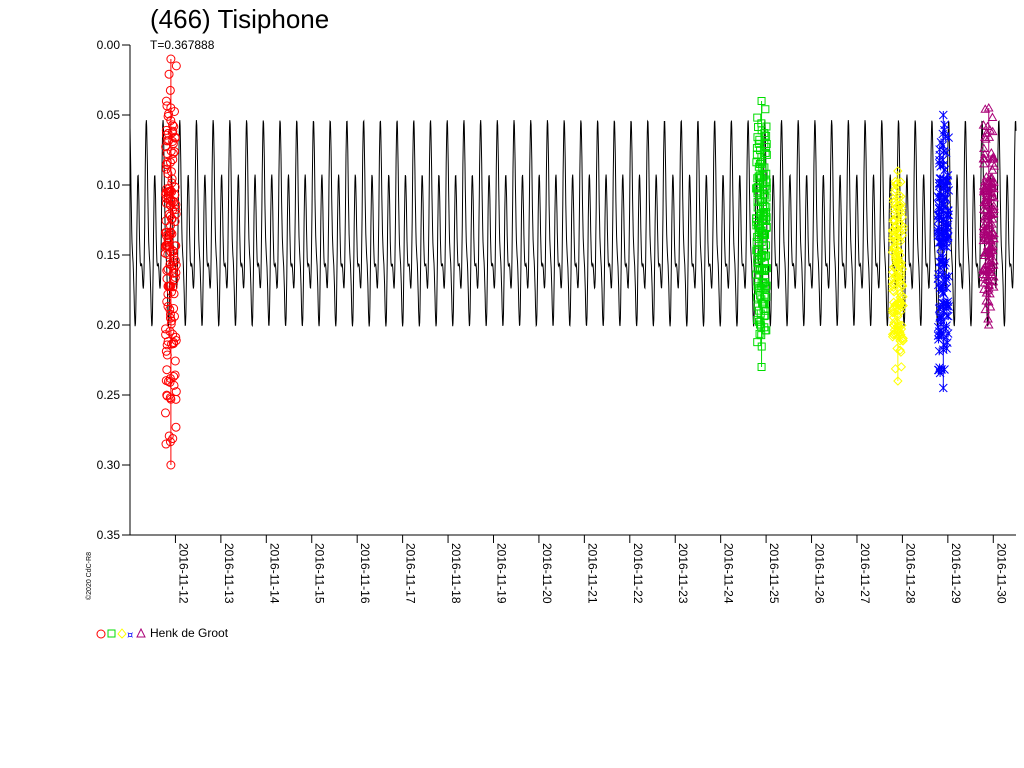 Image resolution: width=1024 pixels, height=768 pixels. I want to click on x-tick-label: 2016-11-27, so click(865, 573).